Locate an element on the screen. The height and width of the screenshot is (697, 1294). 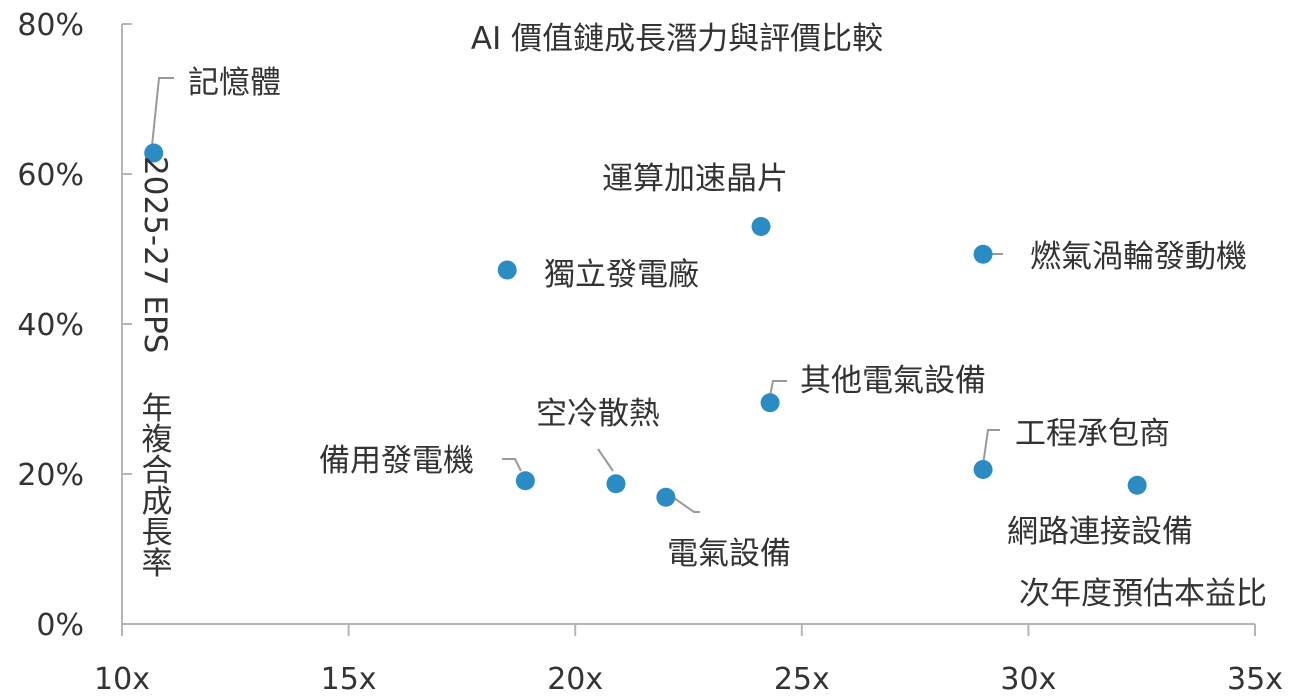
point-label: 備用發電機 is located at coordinates (396, 461).